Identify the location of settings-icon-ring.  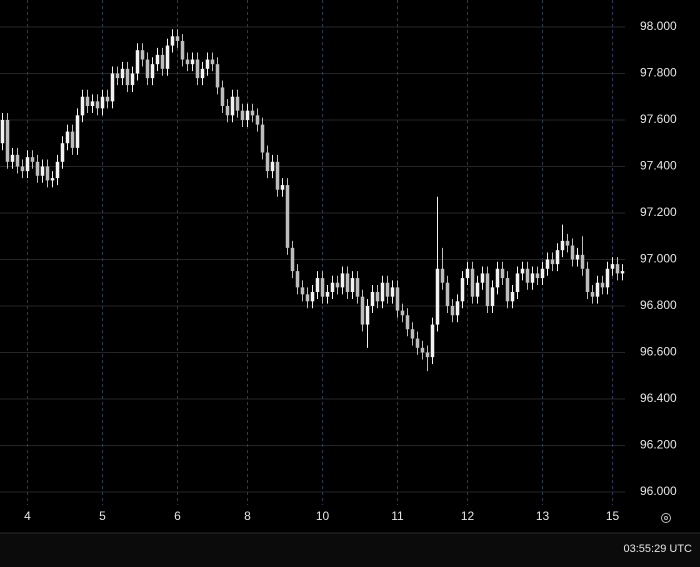
(666, 518).